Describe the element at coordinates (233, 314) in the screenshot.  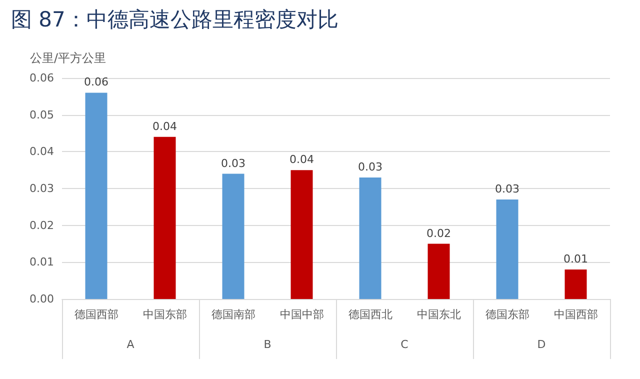
I see `x-tick-label: 德国南部` at that location.